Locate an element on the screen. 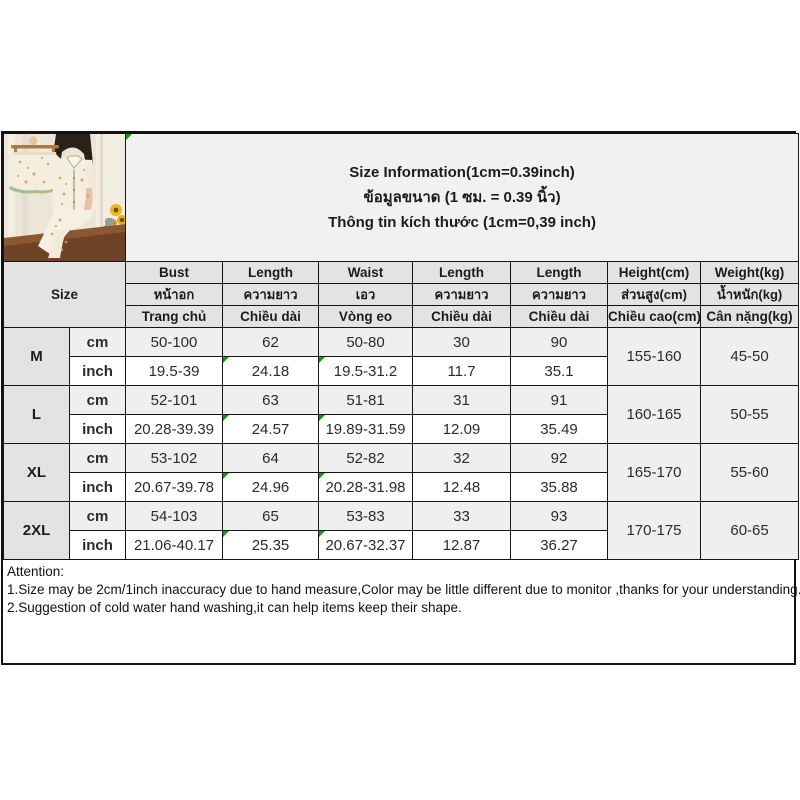 The image size is (800, 800). product-photo is located at coordinates (64, 197).